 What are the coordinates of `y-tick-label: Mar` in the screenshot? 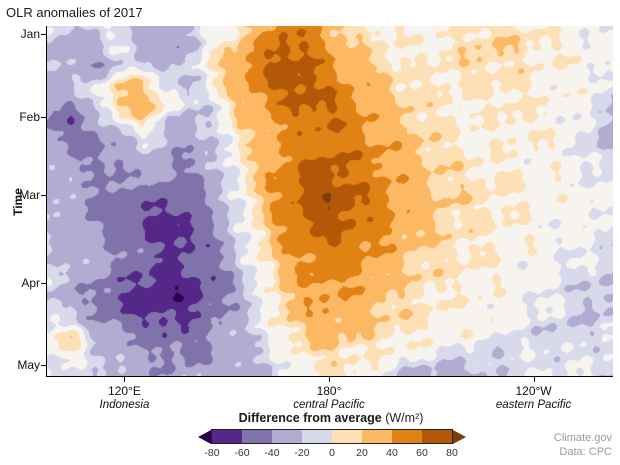 It's located at (29, 195).